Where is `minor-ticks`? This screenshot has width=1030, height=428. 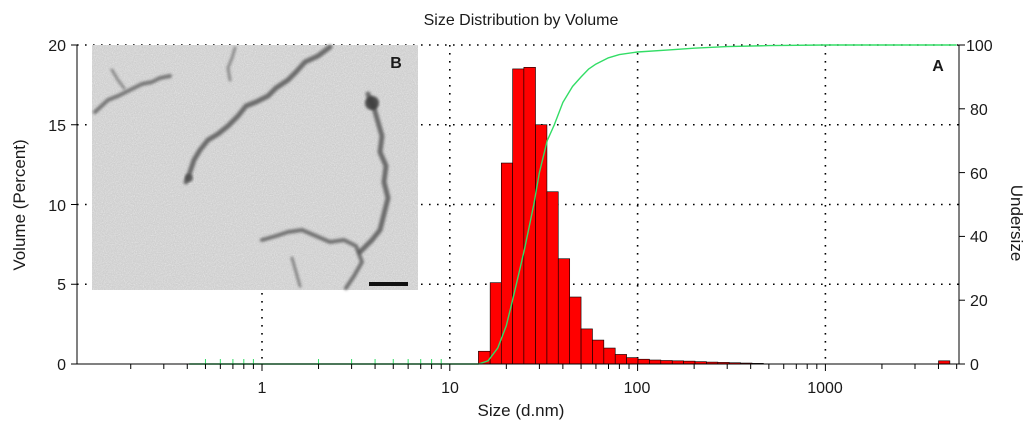
minor-ticks is located at coordinates (544, 367).